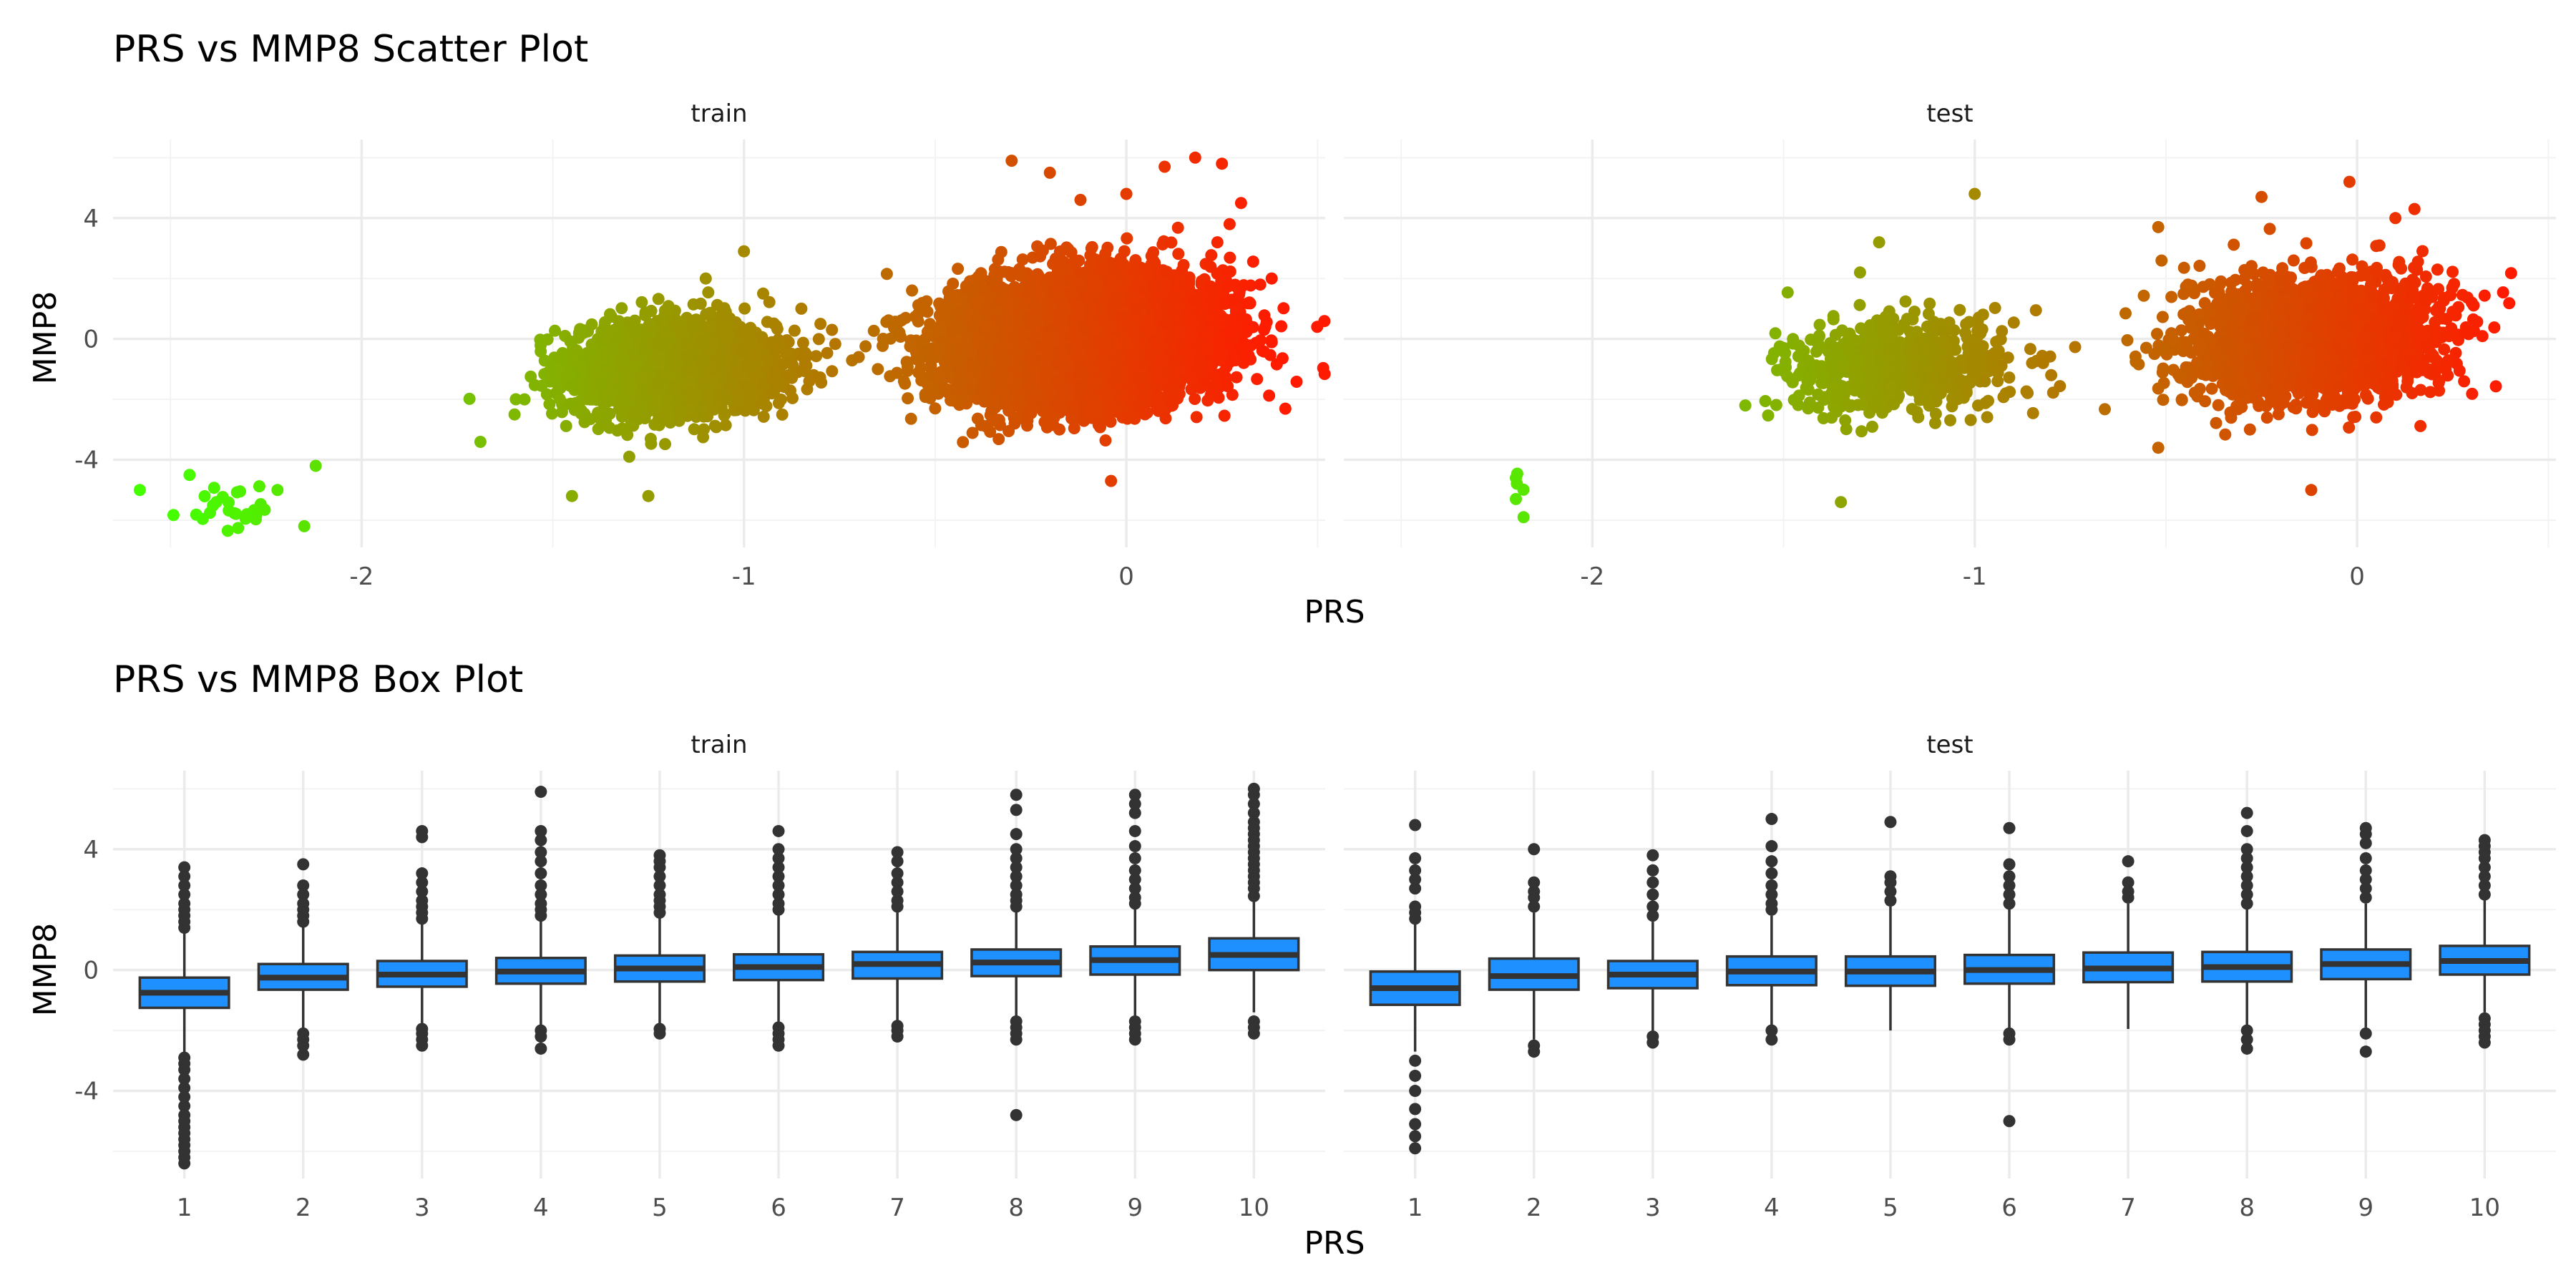 This screenshot has height=1288, width=2576. Describe the element at coordinates (719, 113) in the screenshot. I see `scatter-strip-label-train: train` at that location.